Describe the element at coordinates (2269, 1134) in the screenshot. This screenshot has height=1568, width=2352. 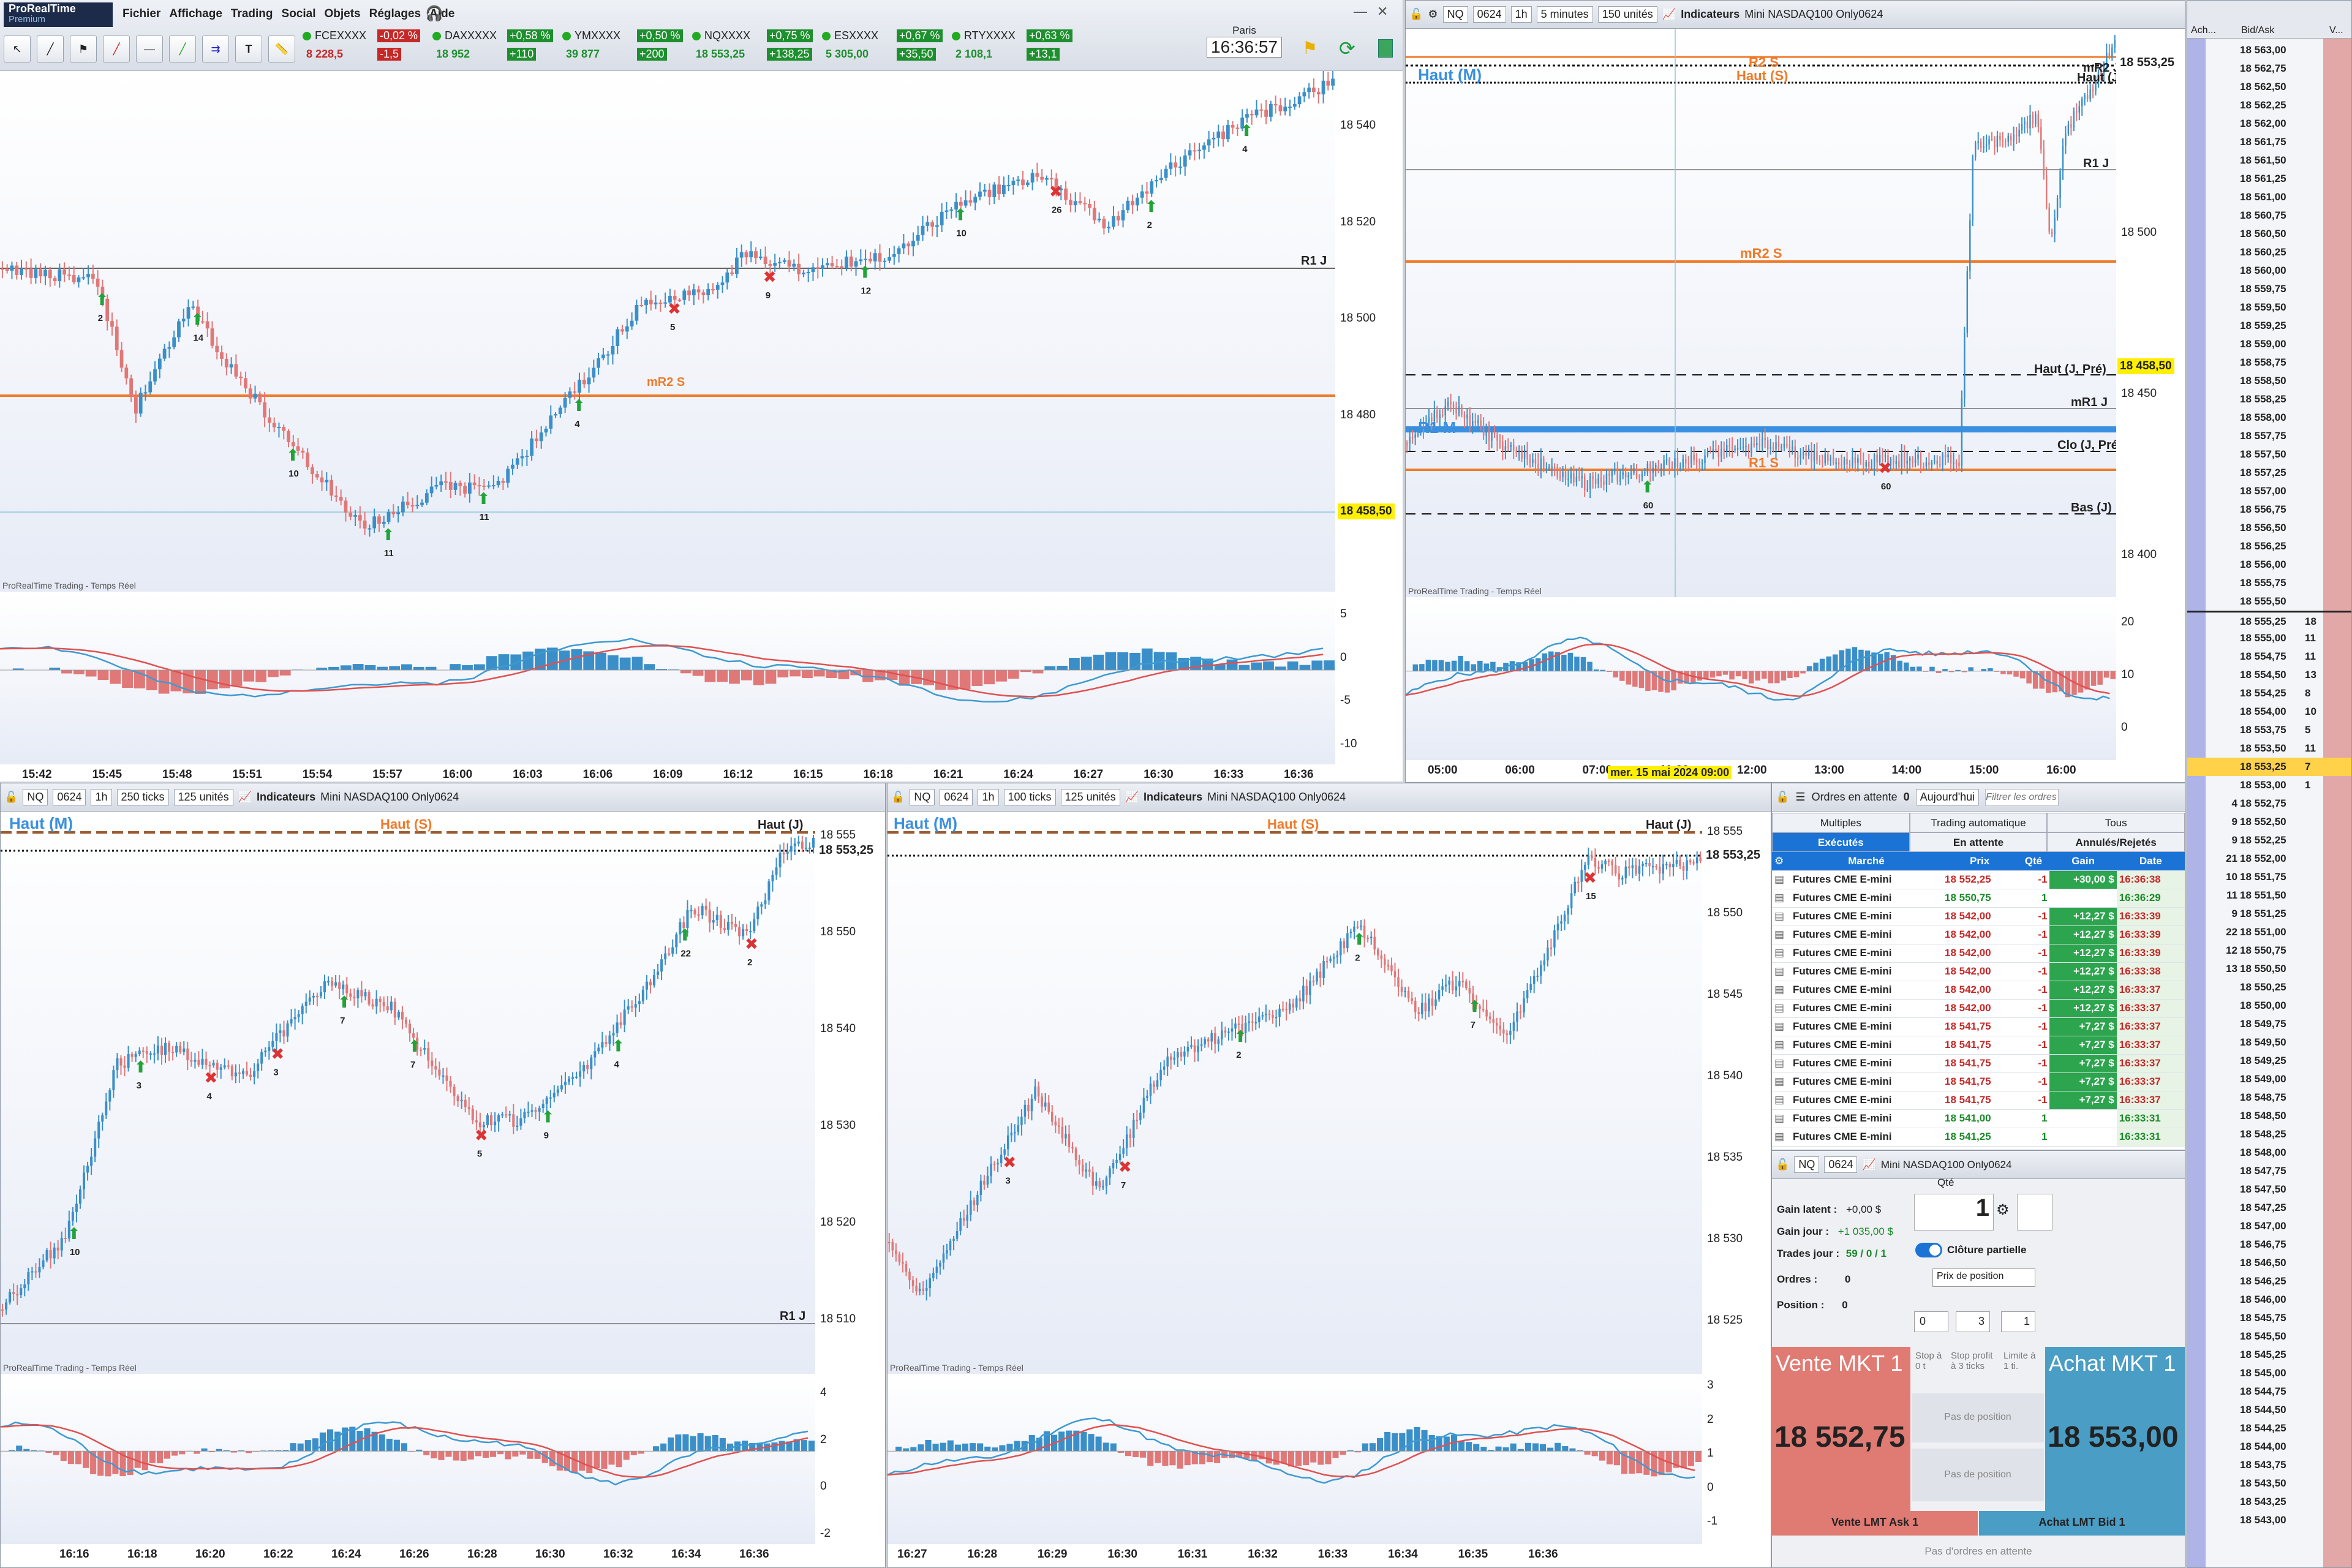
I see `ladder-row: 18 548,25` at that location.